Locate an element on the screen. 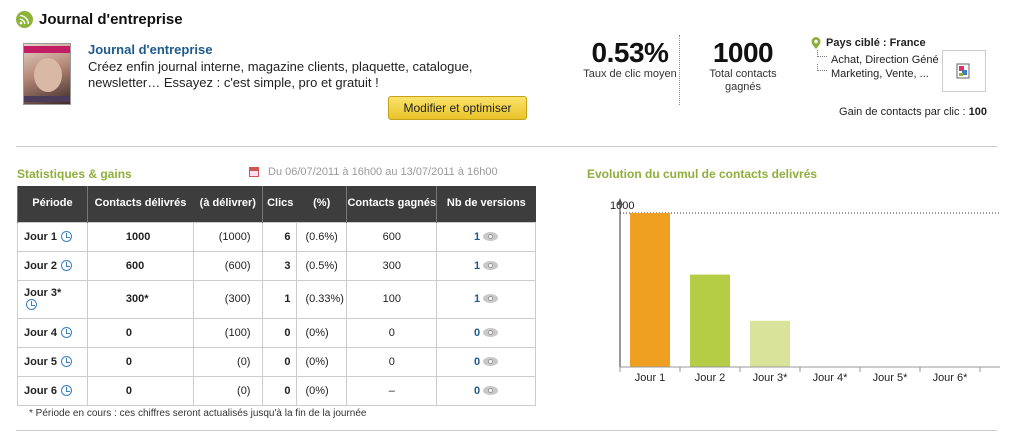 This screenshot has width=1016, height=437. gained-cell: – is located at coordinates (392, 390).